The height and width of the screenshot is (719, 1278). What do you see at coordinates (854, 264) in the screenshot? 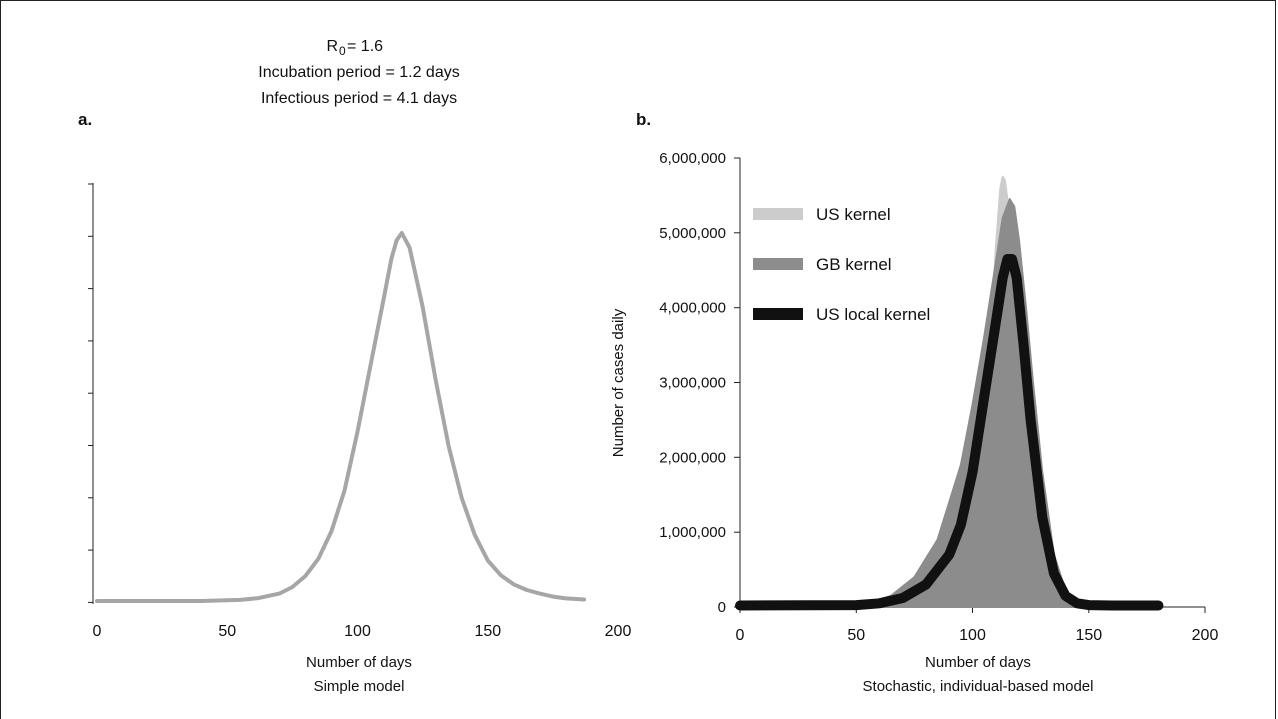
I see `legend-label: GB kernel` at bounding box center [854, 264].